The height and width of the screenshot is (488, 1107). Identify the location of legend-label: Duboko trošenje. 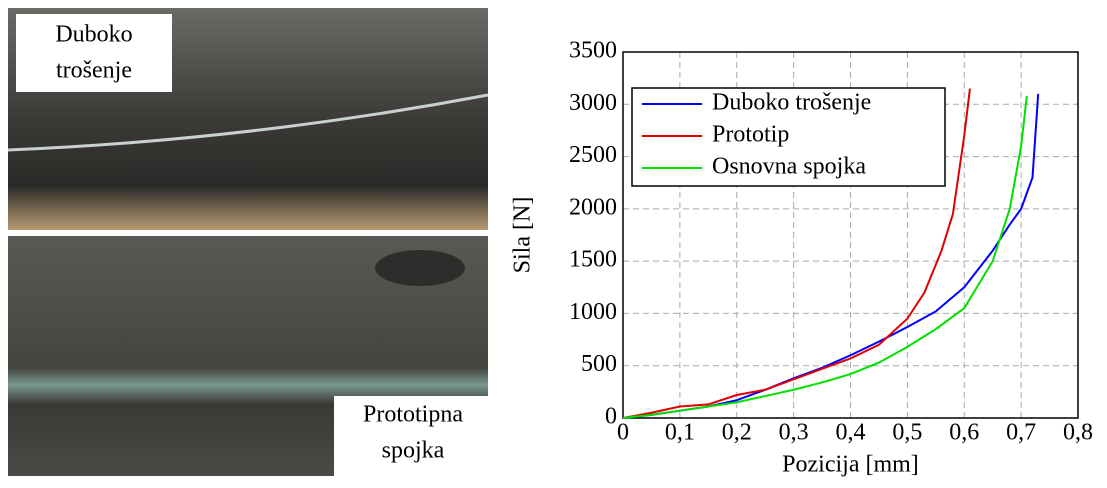
(791, 103).